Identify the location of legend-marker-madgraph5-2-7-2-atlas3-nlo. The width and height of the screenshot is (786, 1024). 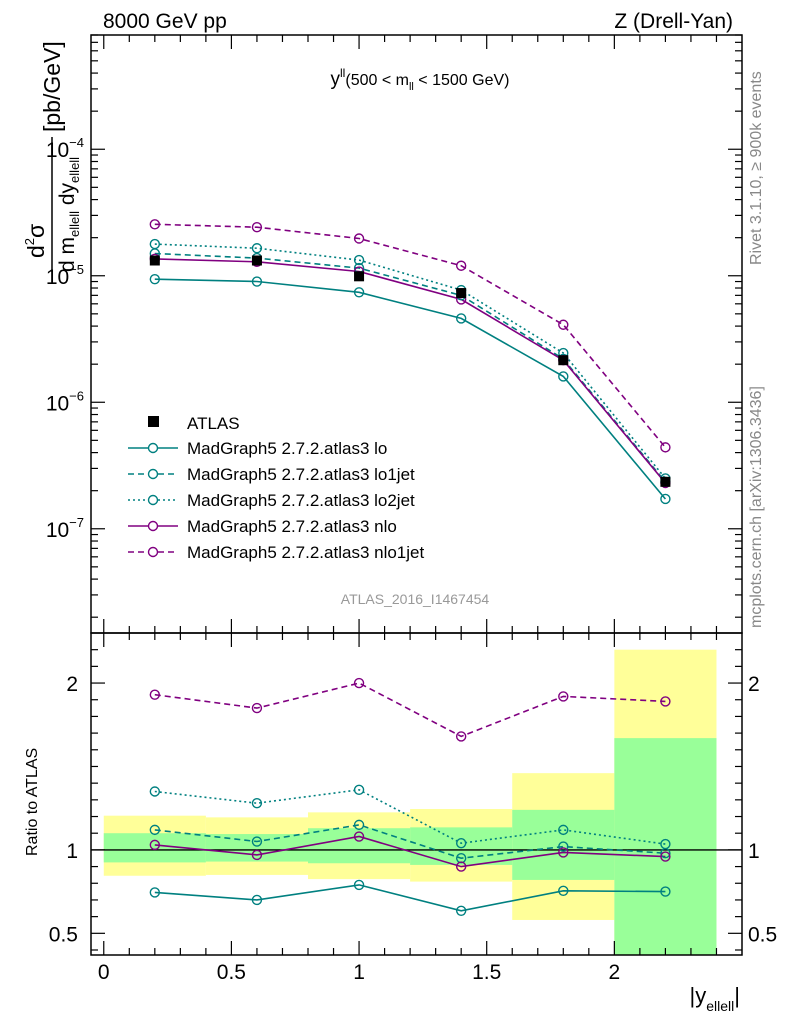
(153, 526).